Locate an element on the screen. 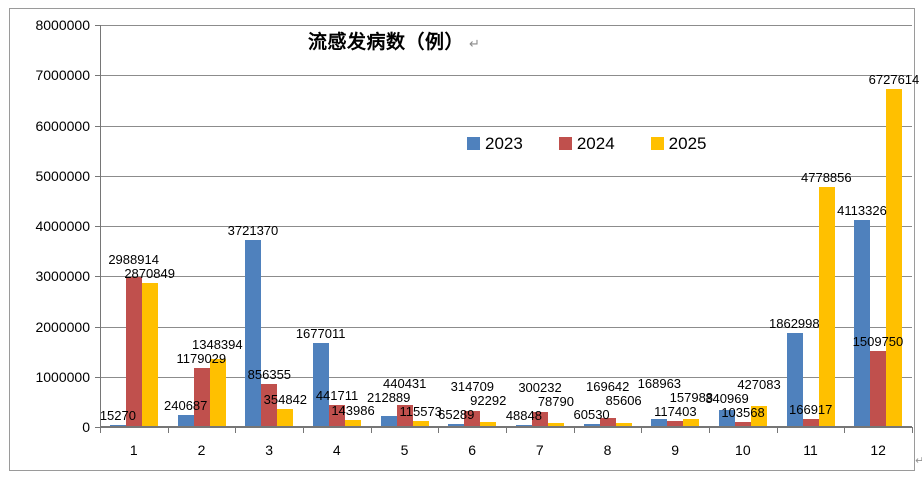 The height and width of the screenshot is (477, 922). y-axis-label: 8000000 is located at coordinates (62, 25).